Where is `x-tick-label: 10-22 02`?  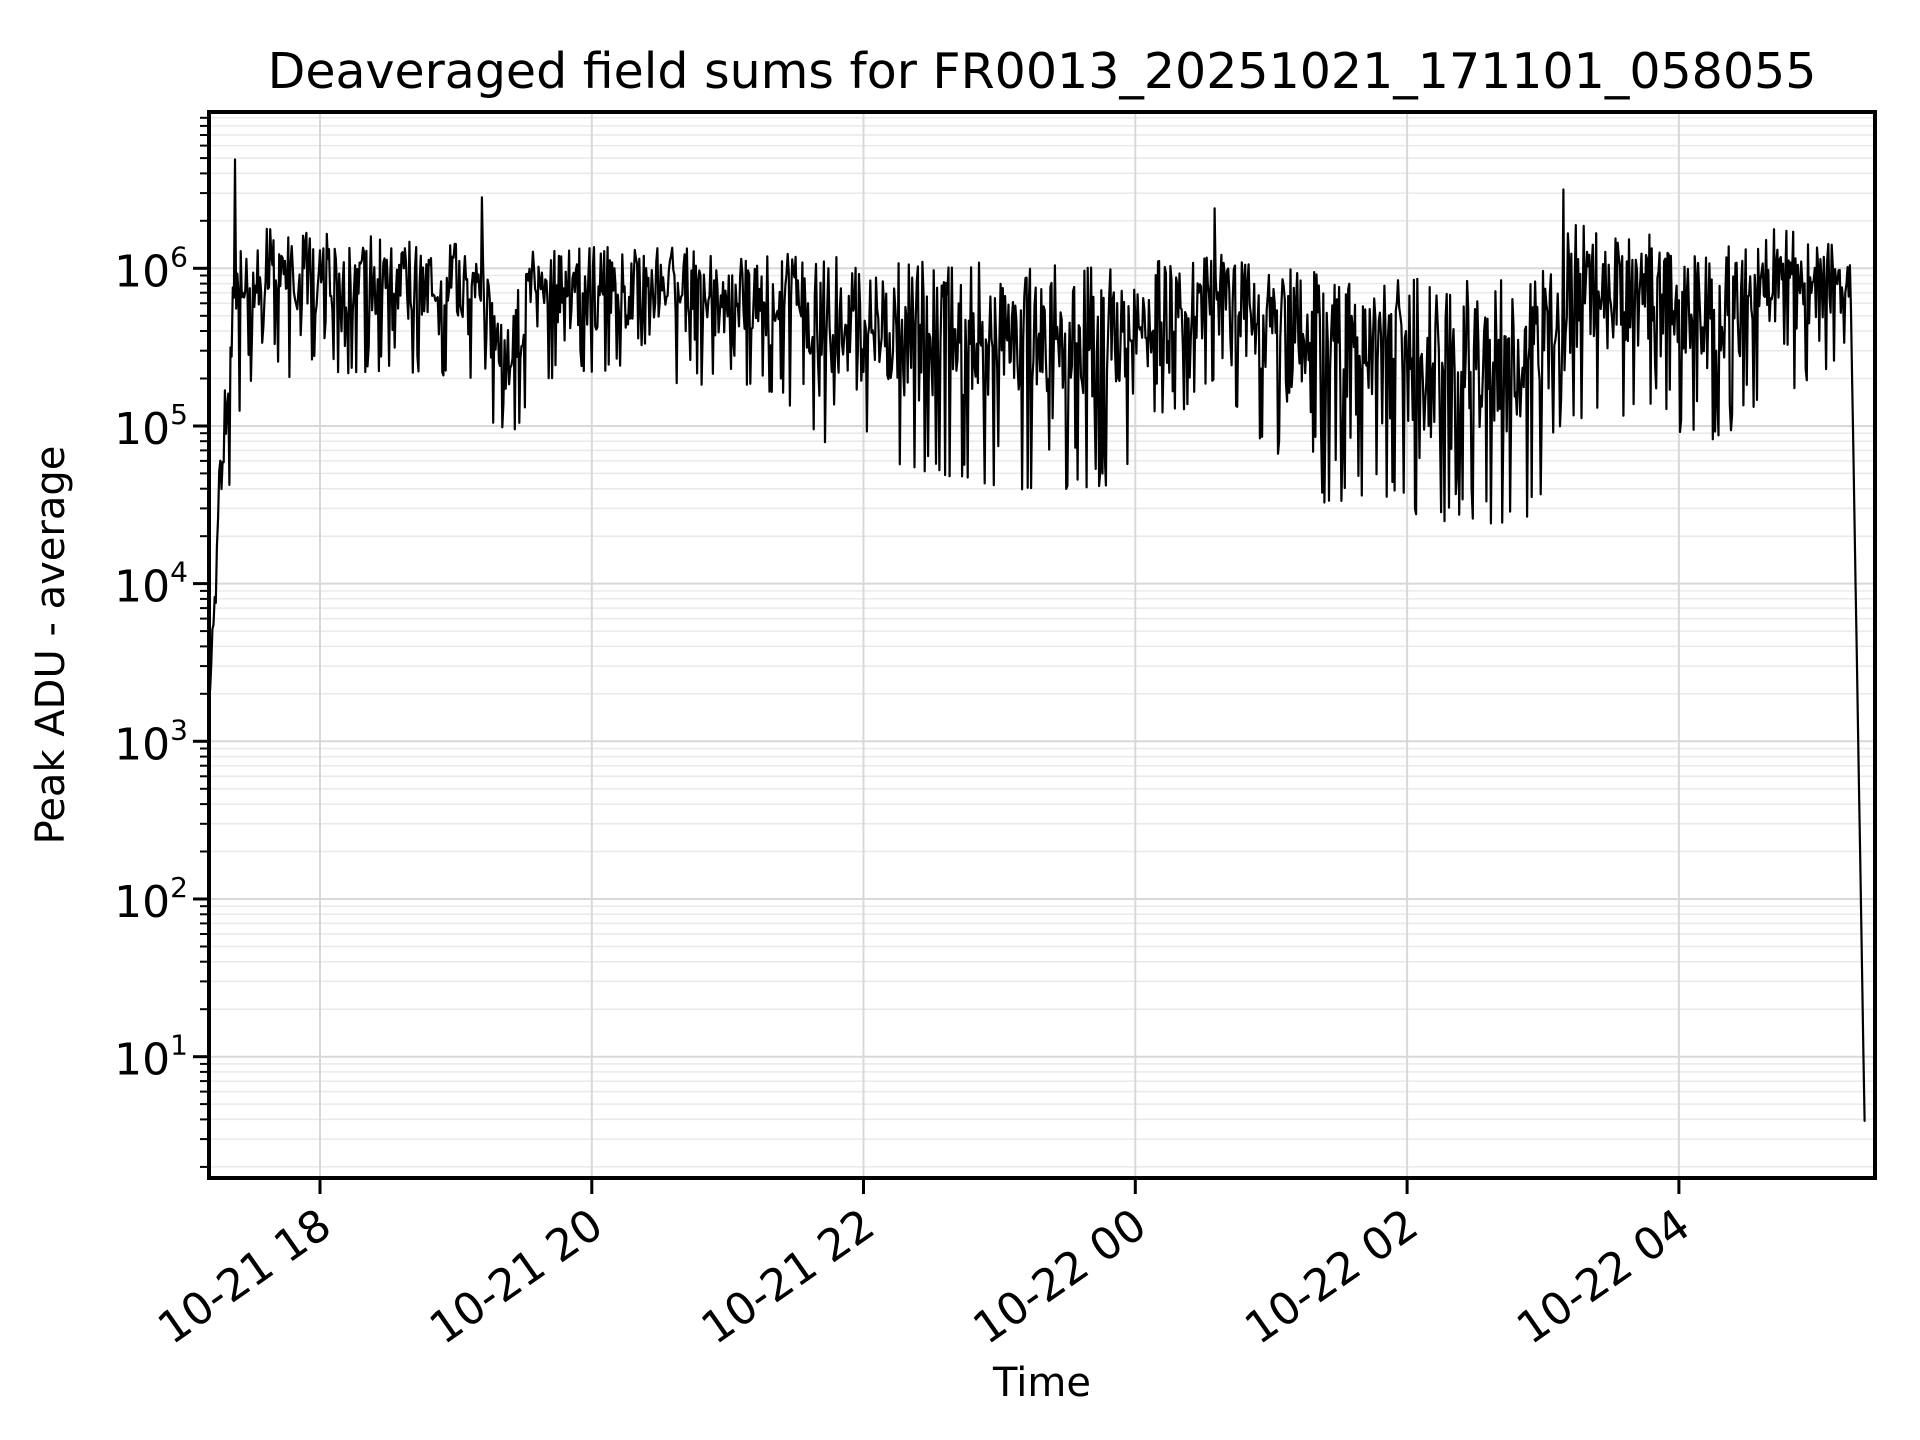 x-tick-label: 10-22 02 is located at coordinates (1331, 1276).